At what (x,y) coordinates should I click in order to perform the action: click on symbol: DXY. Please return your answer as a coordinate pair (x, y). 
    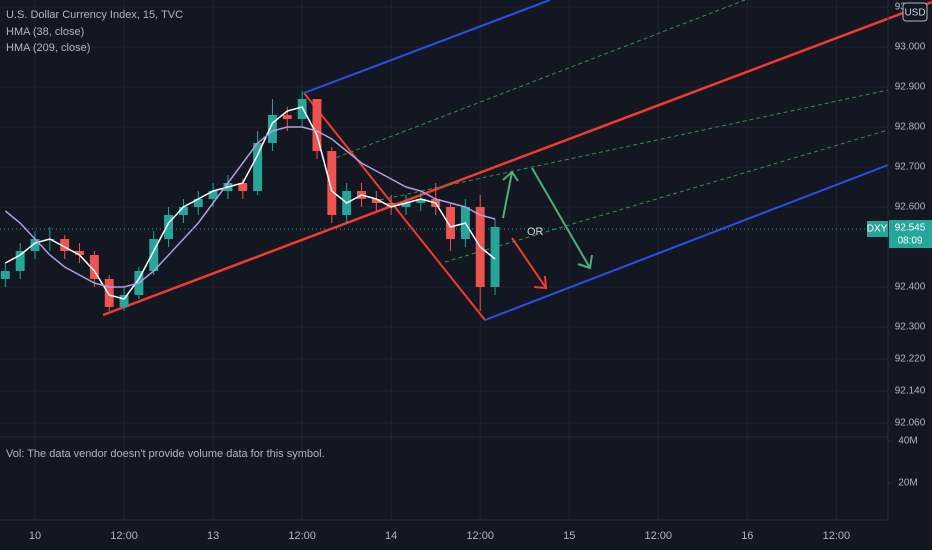
    Looking at the image, I should click on (877, 229).